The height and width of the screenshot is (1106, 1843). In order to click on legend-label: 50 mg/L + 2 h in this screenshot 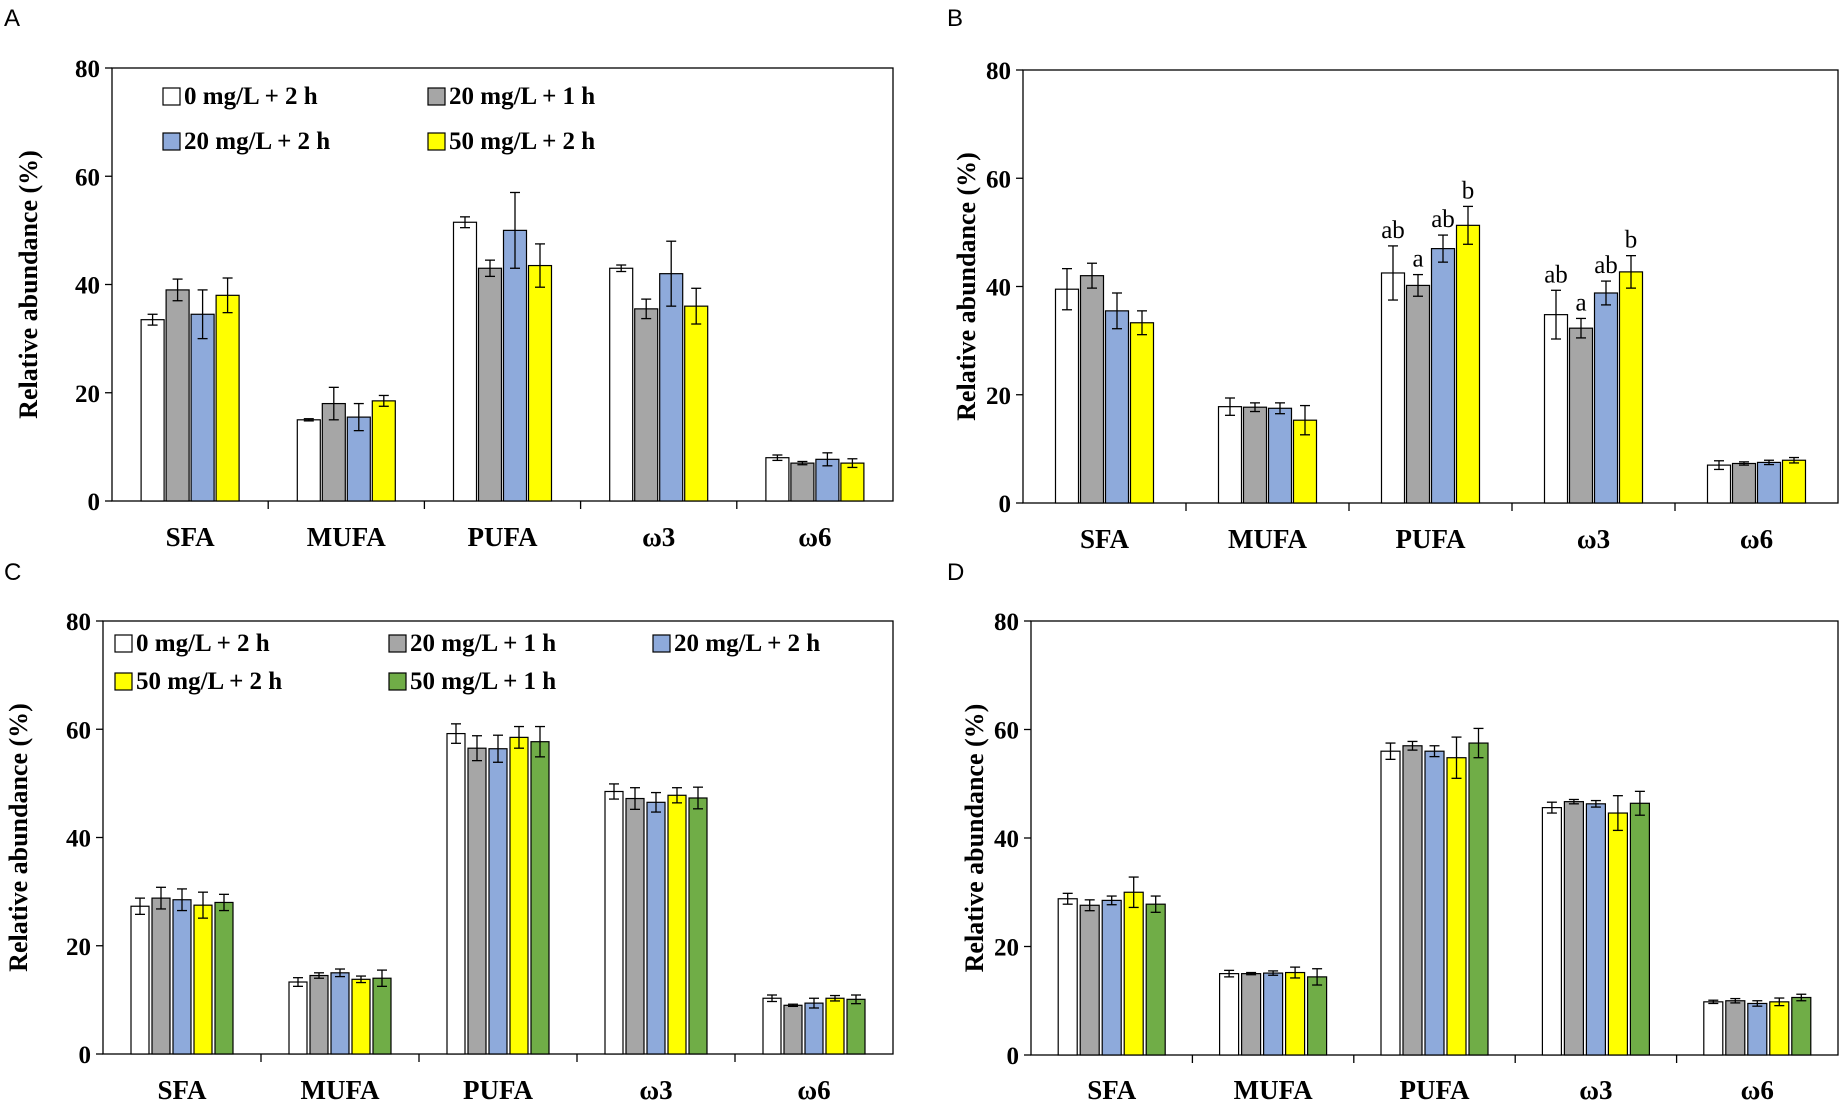, I will do `click(522, 141)`.